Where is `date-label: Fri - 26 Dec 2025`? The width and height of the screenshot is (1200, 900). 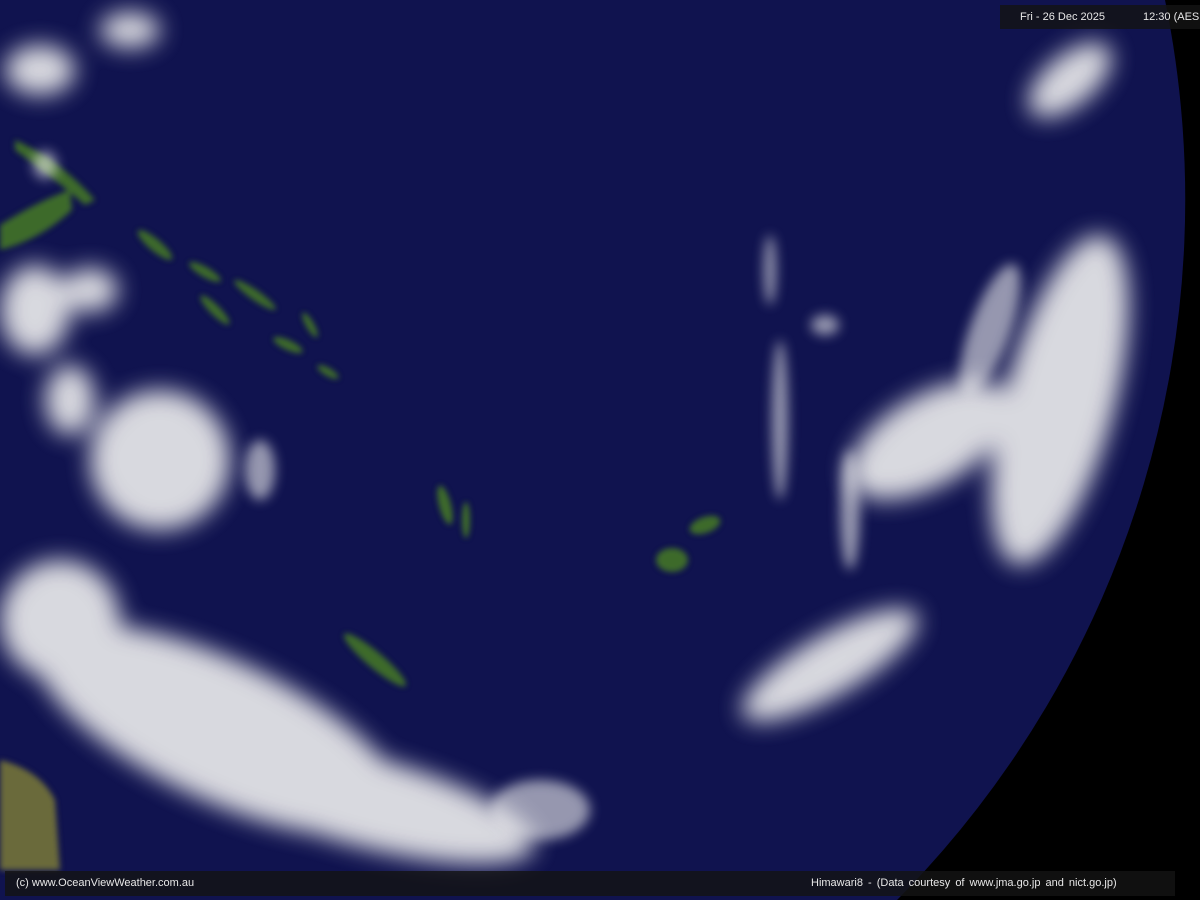 date-label: Fri - 26 Dec 2025 is located at coordinates (1062, 17).